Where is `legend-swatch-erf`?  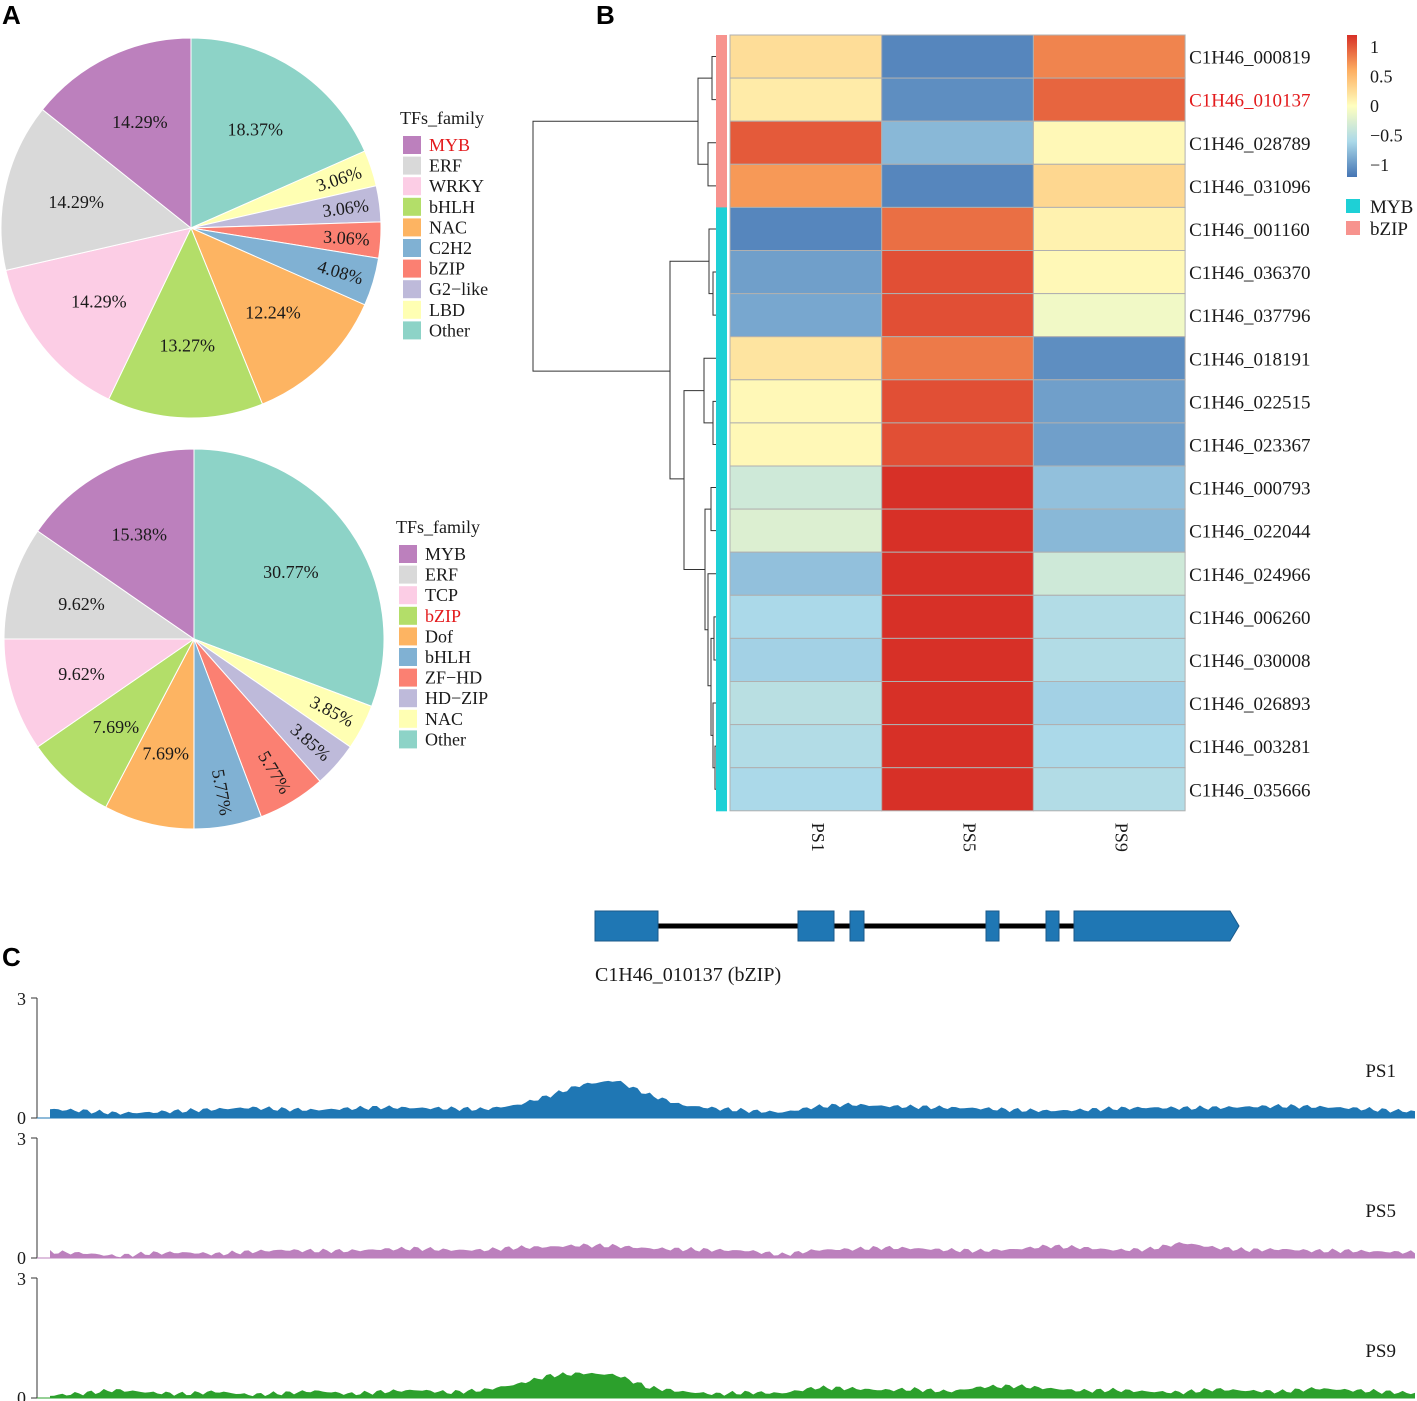 legend-swatch-erf is located at coordinates (412, 165).